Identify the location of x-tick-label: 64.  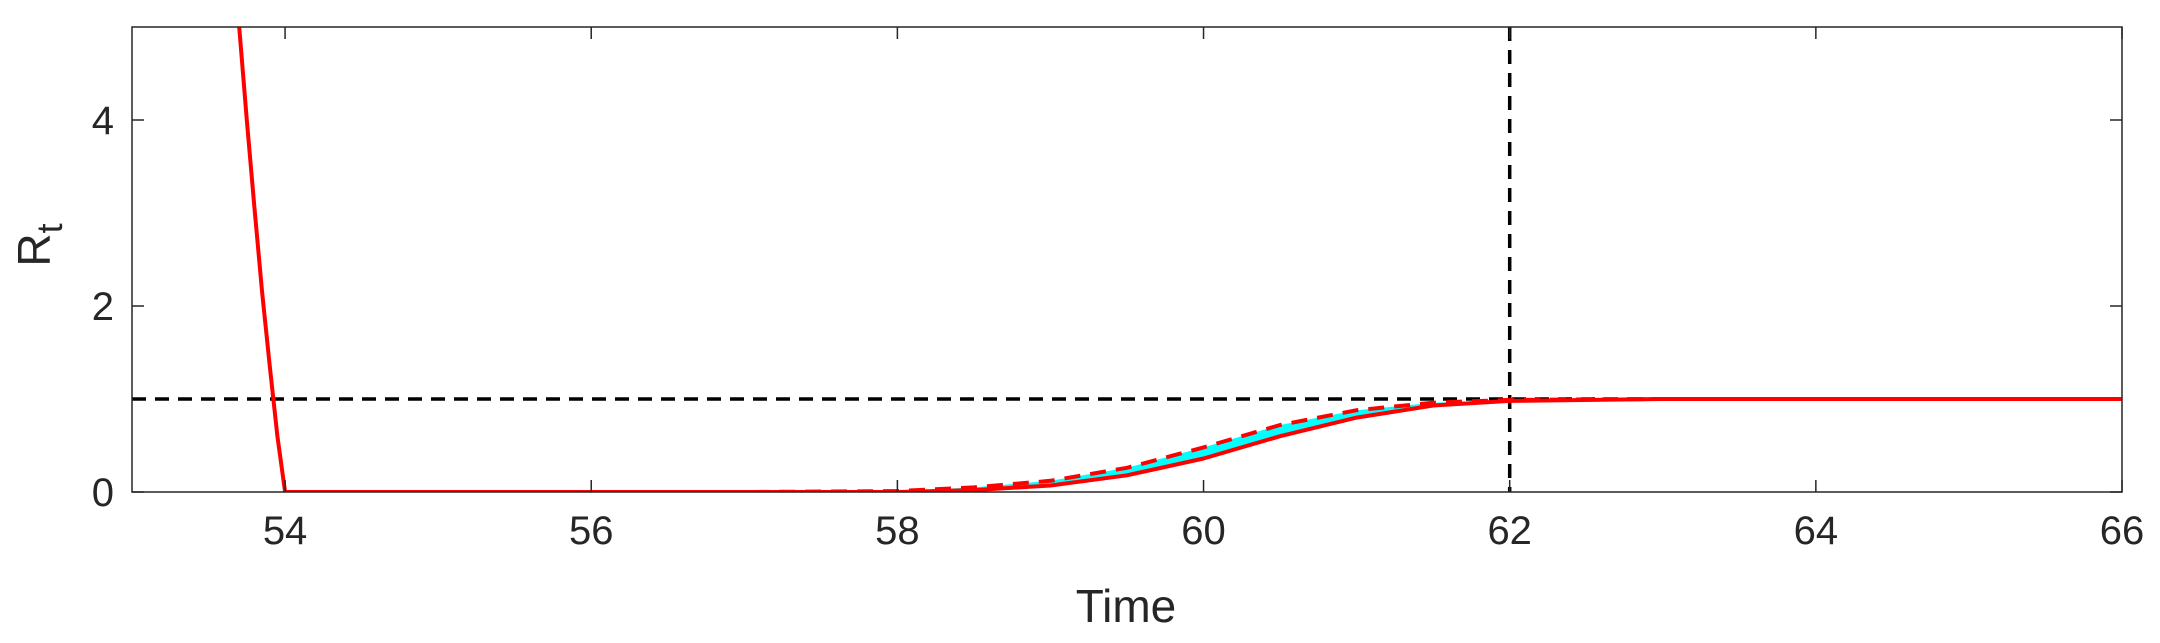
(1816, 531).